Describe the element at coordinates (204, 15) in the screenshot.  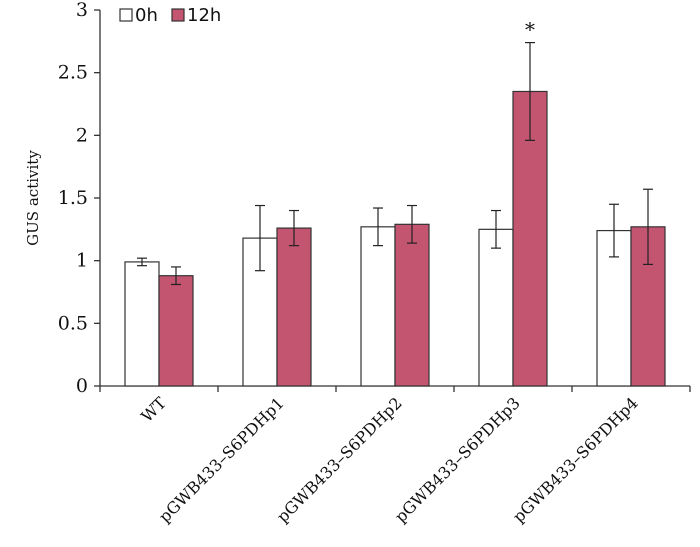
I see `legend-label-12h: 12h` at that location.